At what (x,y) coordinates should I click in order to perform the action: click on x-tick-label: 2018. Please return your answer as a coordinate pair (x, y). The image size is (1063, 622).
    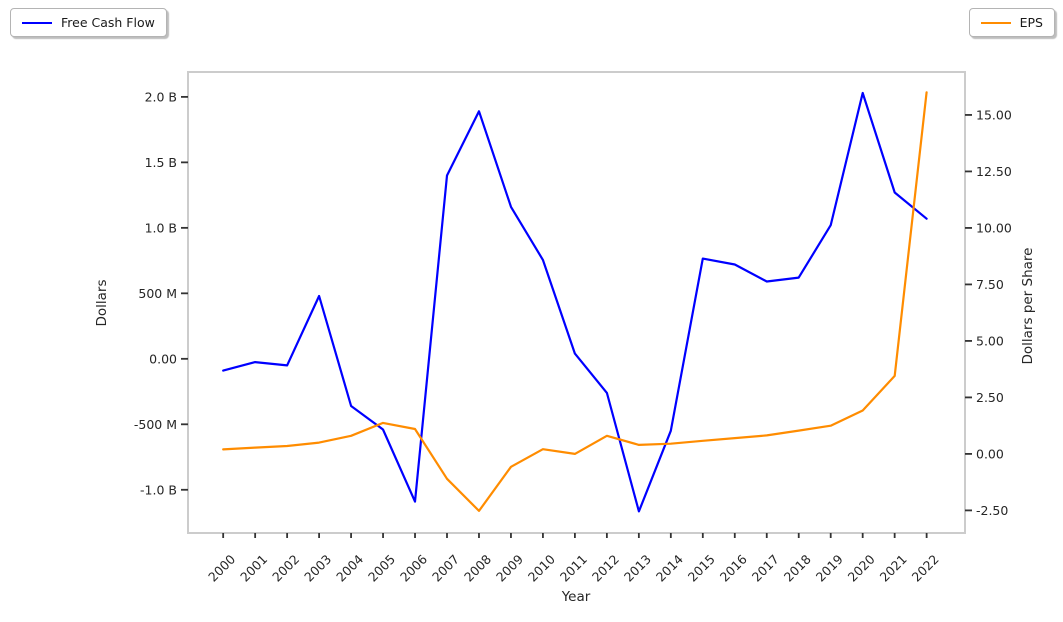
    Looking at the image, I should click on (797, 567).